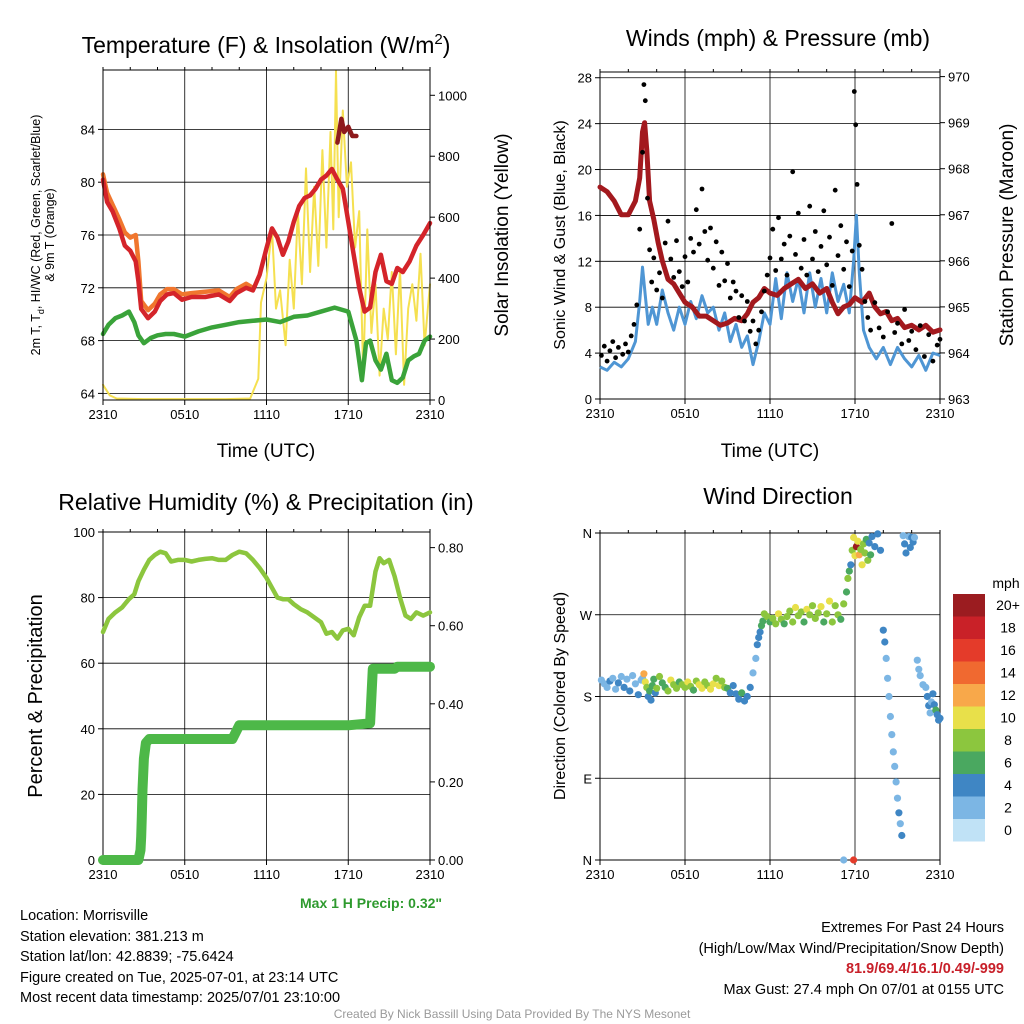 The height and width of the screenshot is (1024, 1024). What do you see at coordinates (88, 598) in the screenshot?
I see `rh-y-tick-label: 80` at bounding box center [88, 598].